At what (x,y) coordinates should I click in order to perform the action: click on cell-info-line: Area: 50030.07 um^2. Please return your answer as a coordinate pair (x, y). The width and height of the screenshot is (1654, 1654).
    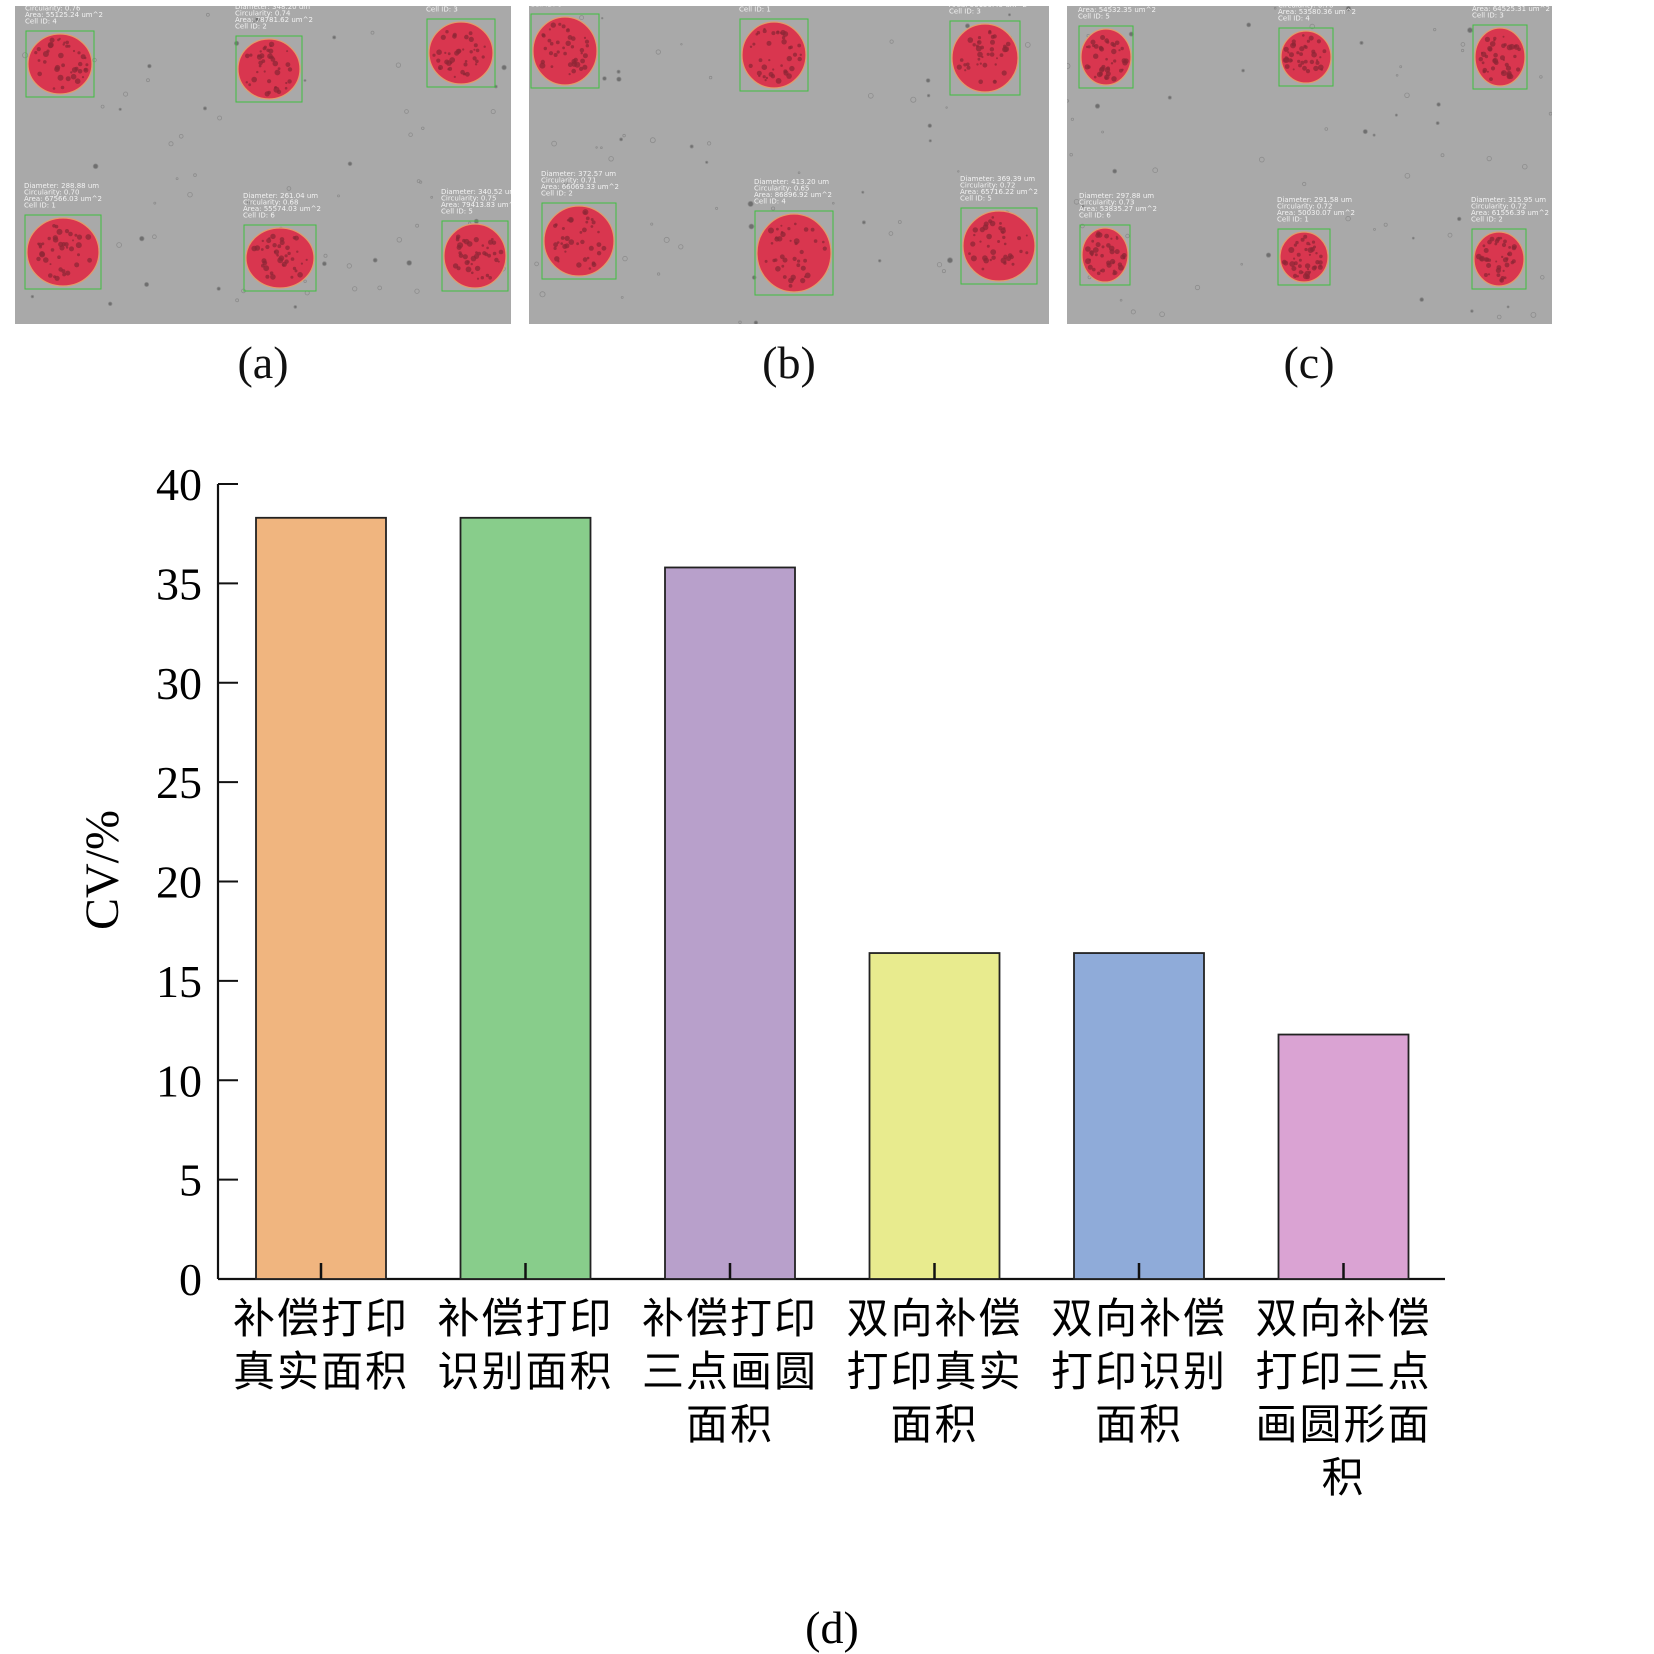
    Looking at the image, I should click on (1316, 213).